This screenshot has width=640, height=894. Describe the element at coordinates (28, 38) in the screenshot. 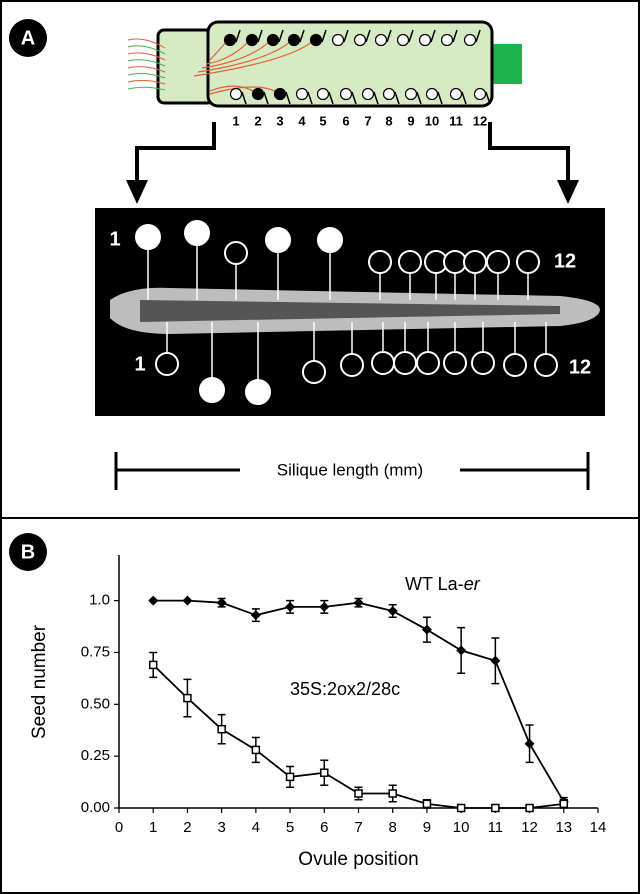

I see `panel-letter: A` at that location.